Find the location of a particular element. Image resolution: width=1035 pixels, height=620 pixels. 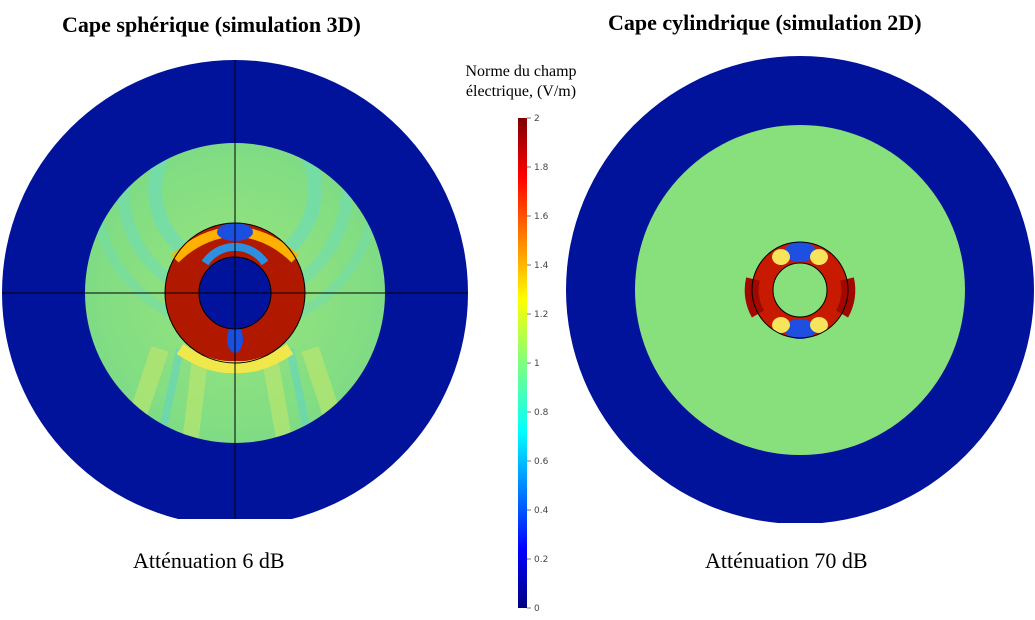

colorbar-title-line1: Norme du champ is located at coordinates (521, 71).